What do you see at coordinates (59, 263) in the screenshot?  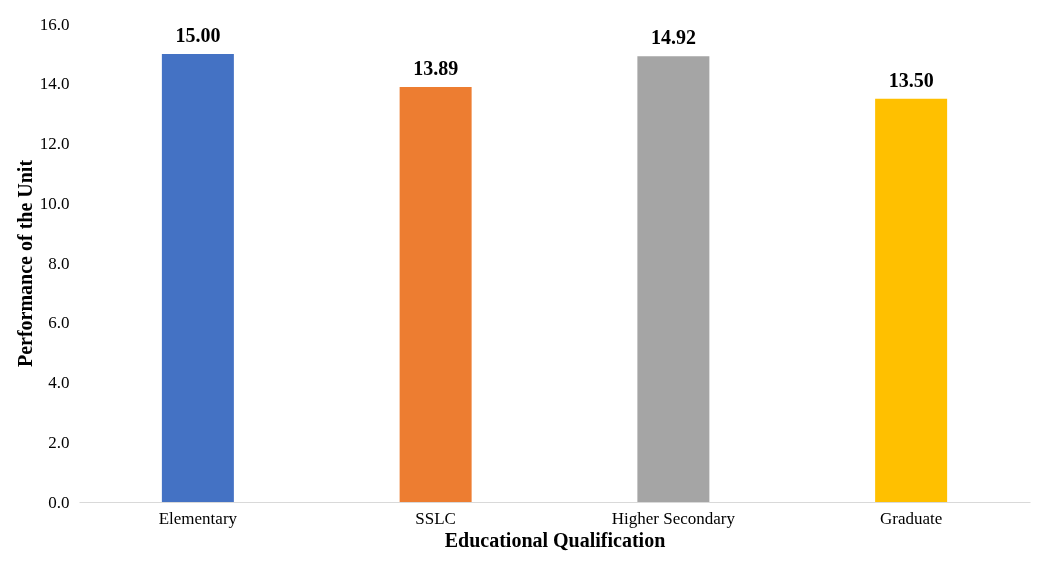 I see `y-tick-label: 8.0` at bounding box center [59, 263].